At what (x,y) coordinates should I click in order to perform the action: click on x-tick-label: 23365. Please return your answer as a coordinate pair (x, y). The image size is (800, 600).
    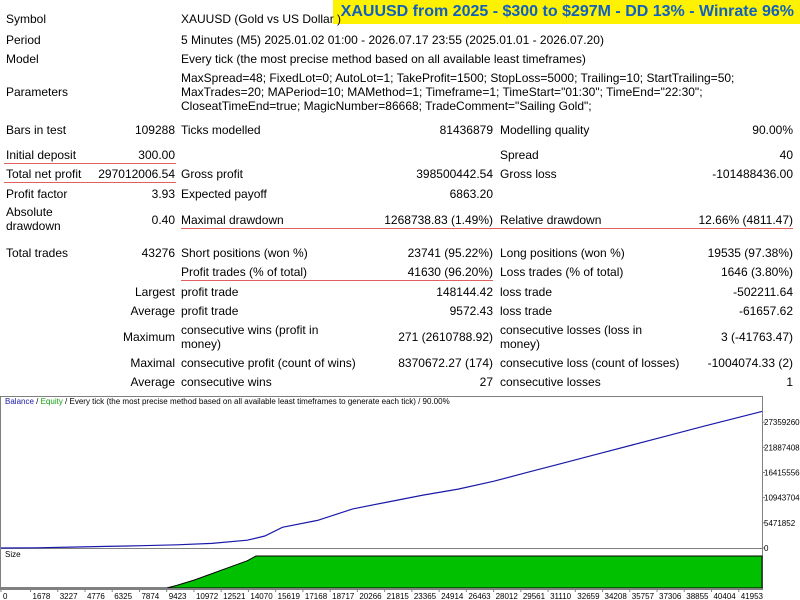
    Looking at the image, I should click on (425, 596).